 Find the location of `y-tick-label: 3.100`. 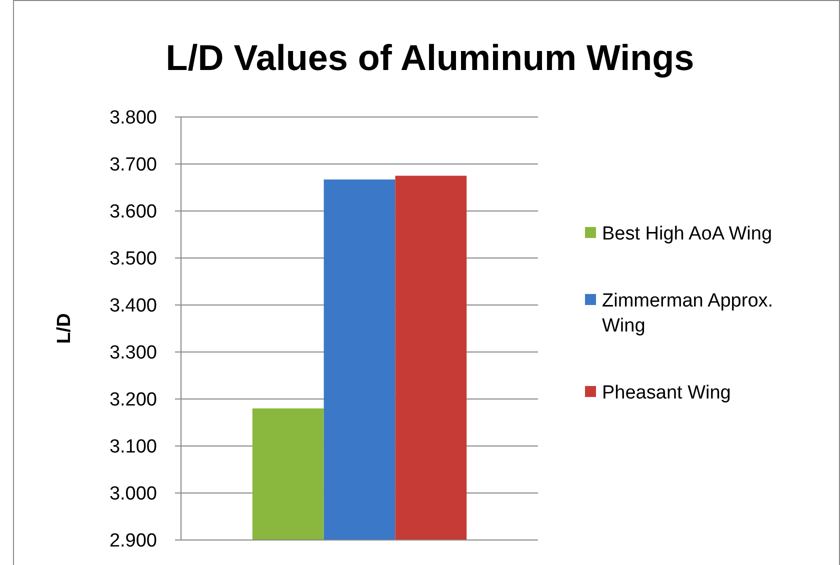

y-tick-label: 3.100 is located at coordinates (133, 447).